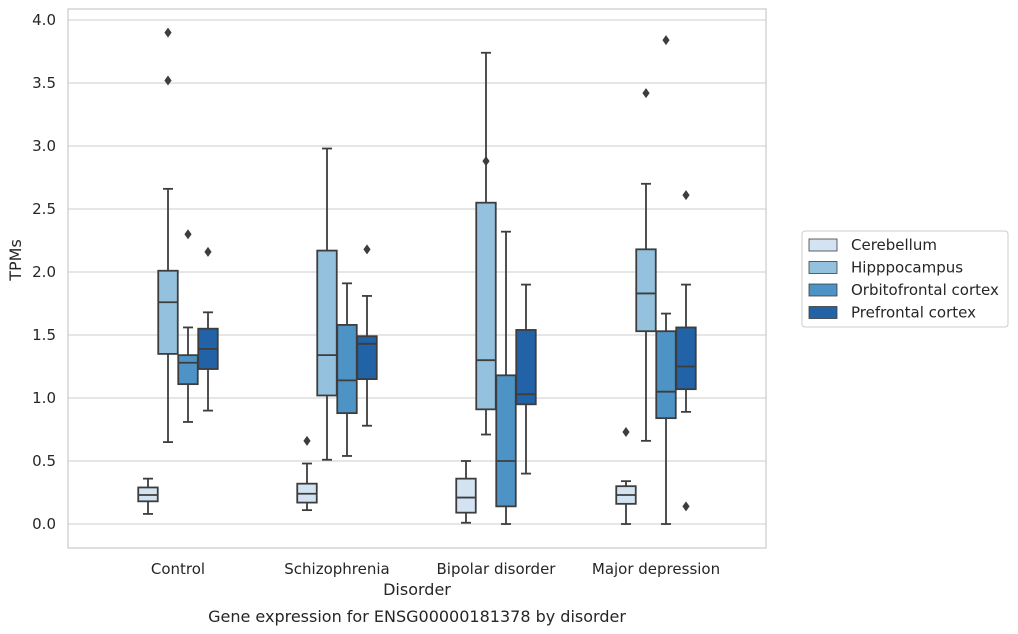 This screenshot has height=634, width=1018. What do you see at coordinates (925, 290) in the screenshot?
I see `legend-label: Orbitofrontal cortex` at bounding box center [925, 290].